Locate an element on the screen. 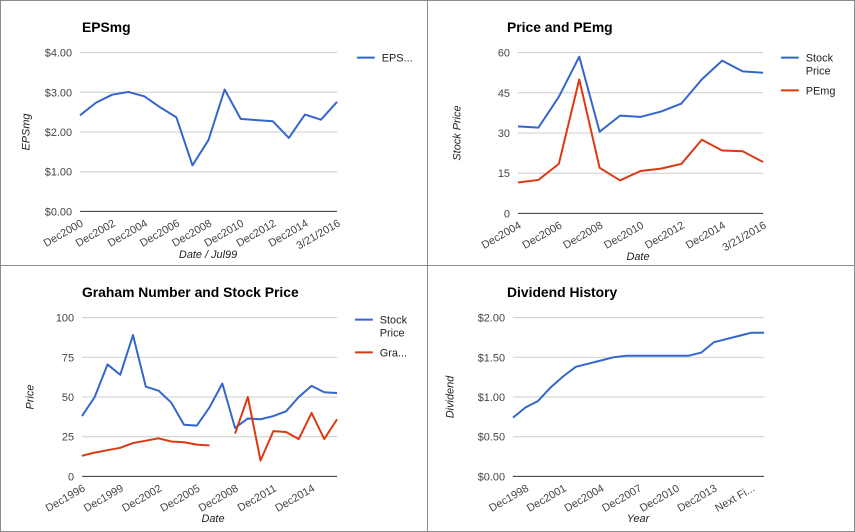 The height and width of the screenshot is (532, 855). x-tick-label: Dec2012 is located at coordinates (665, 235).